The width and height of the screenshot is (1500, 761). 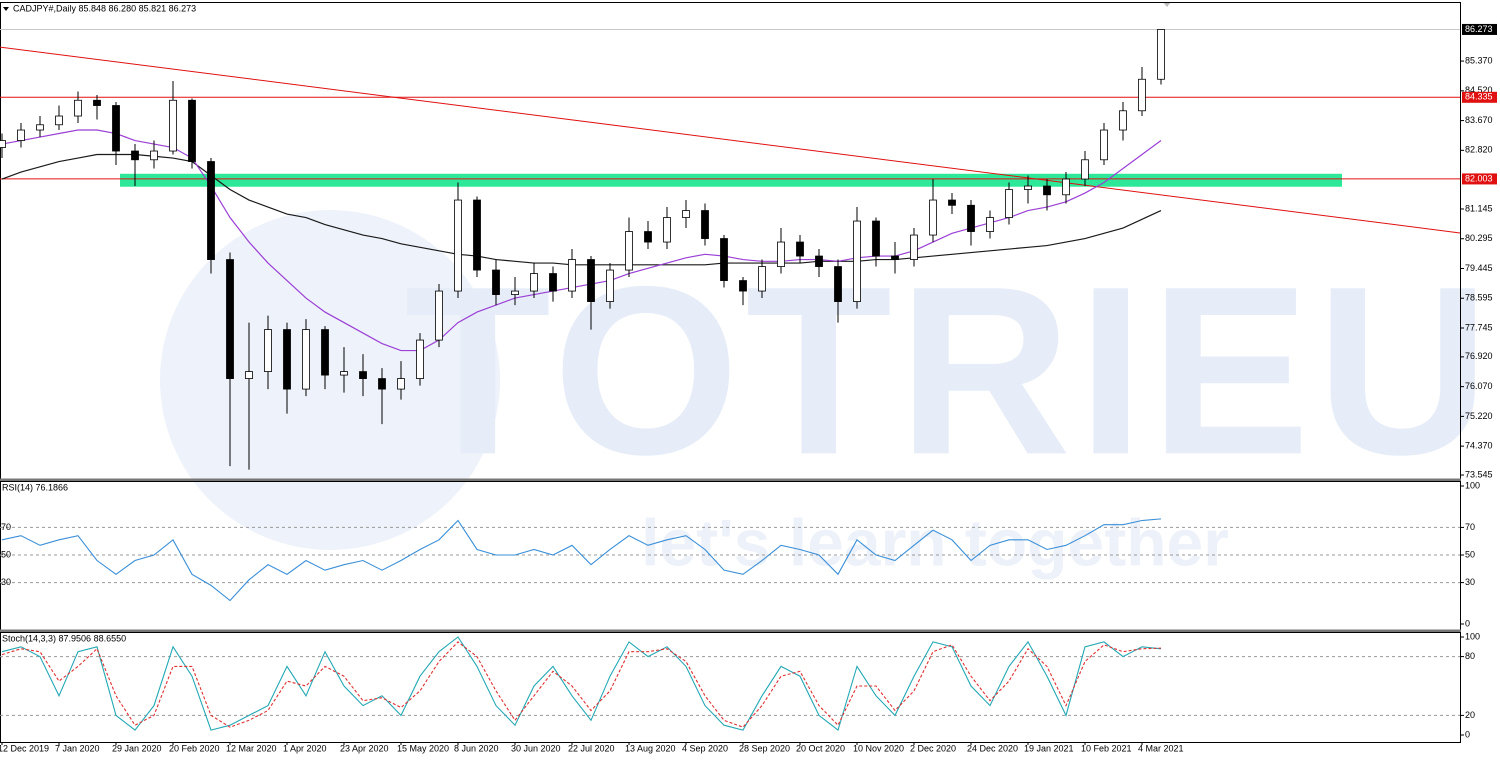 What do you see at coordinates (305, 748) in the screenshot?
I see `x-tick-label: 1 Apr 2020` at bounding box center [305, 748].